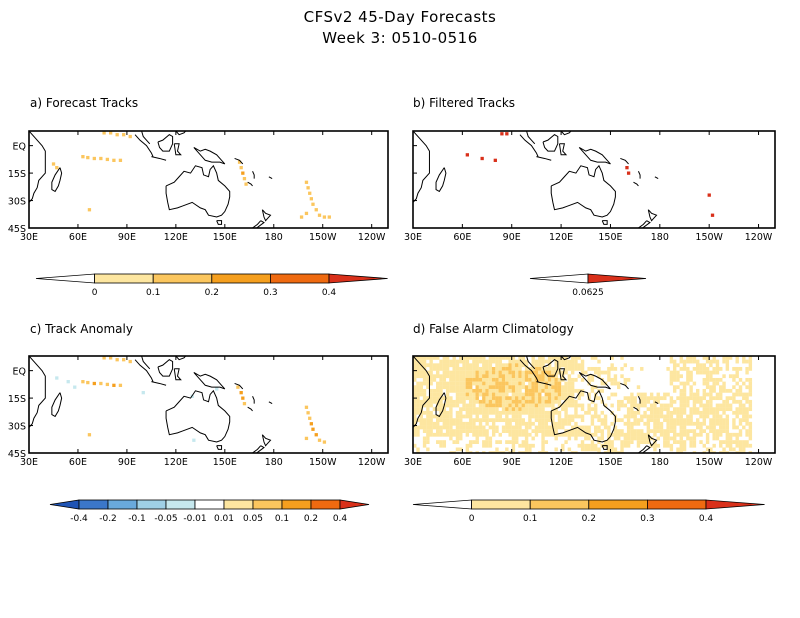  Describe the element at coordinates (250, 409) in the screenshot. I see `coastline-newcal` at that location.